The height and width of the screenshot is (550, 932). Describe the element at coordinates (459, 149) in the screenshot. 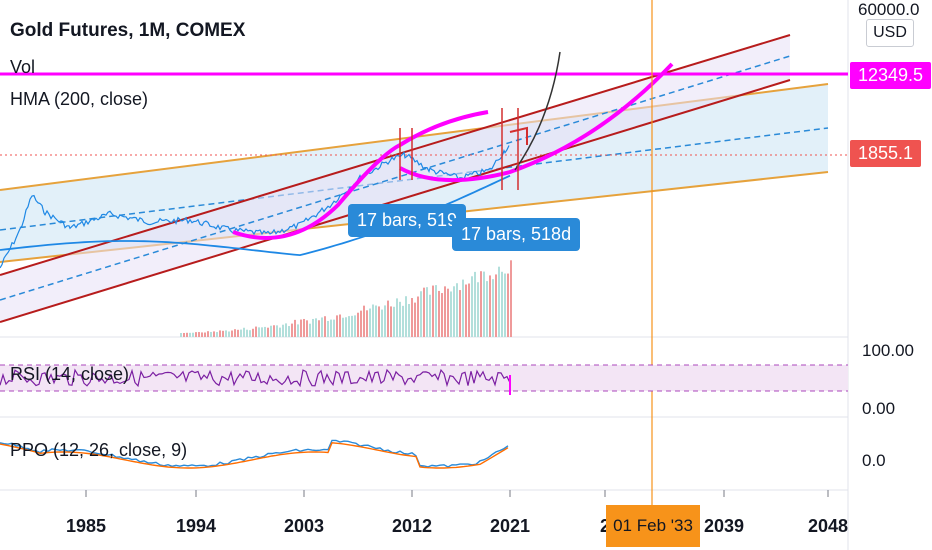

I see `bar-markers` at that location.